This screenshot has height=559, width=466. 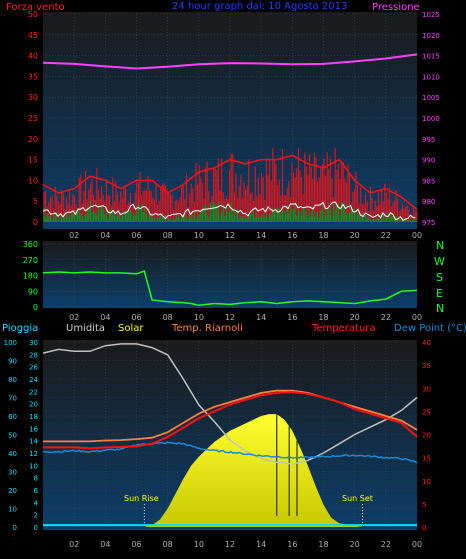 I want to click on rain-ytick-30: 30, so click(x=12, y=473).